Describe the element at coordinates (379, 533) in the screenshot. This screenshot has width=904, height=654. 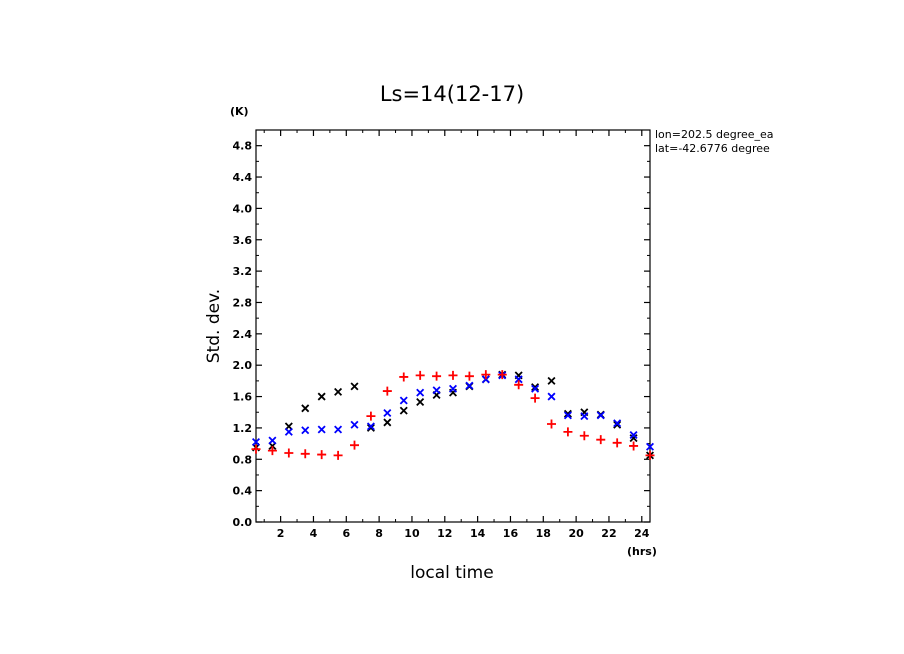
I see `x-tick-label: 8` at that location.